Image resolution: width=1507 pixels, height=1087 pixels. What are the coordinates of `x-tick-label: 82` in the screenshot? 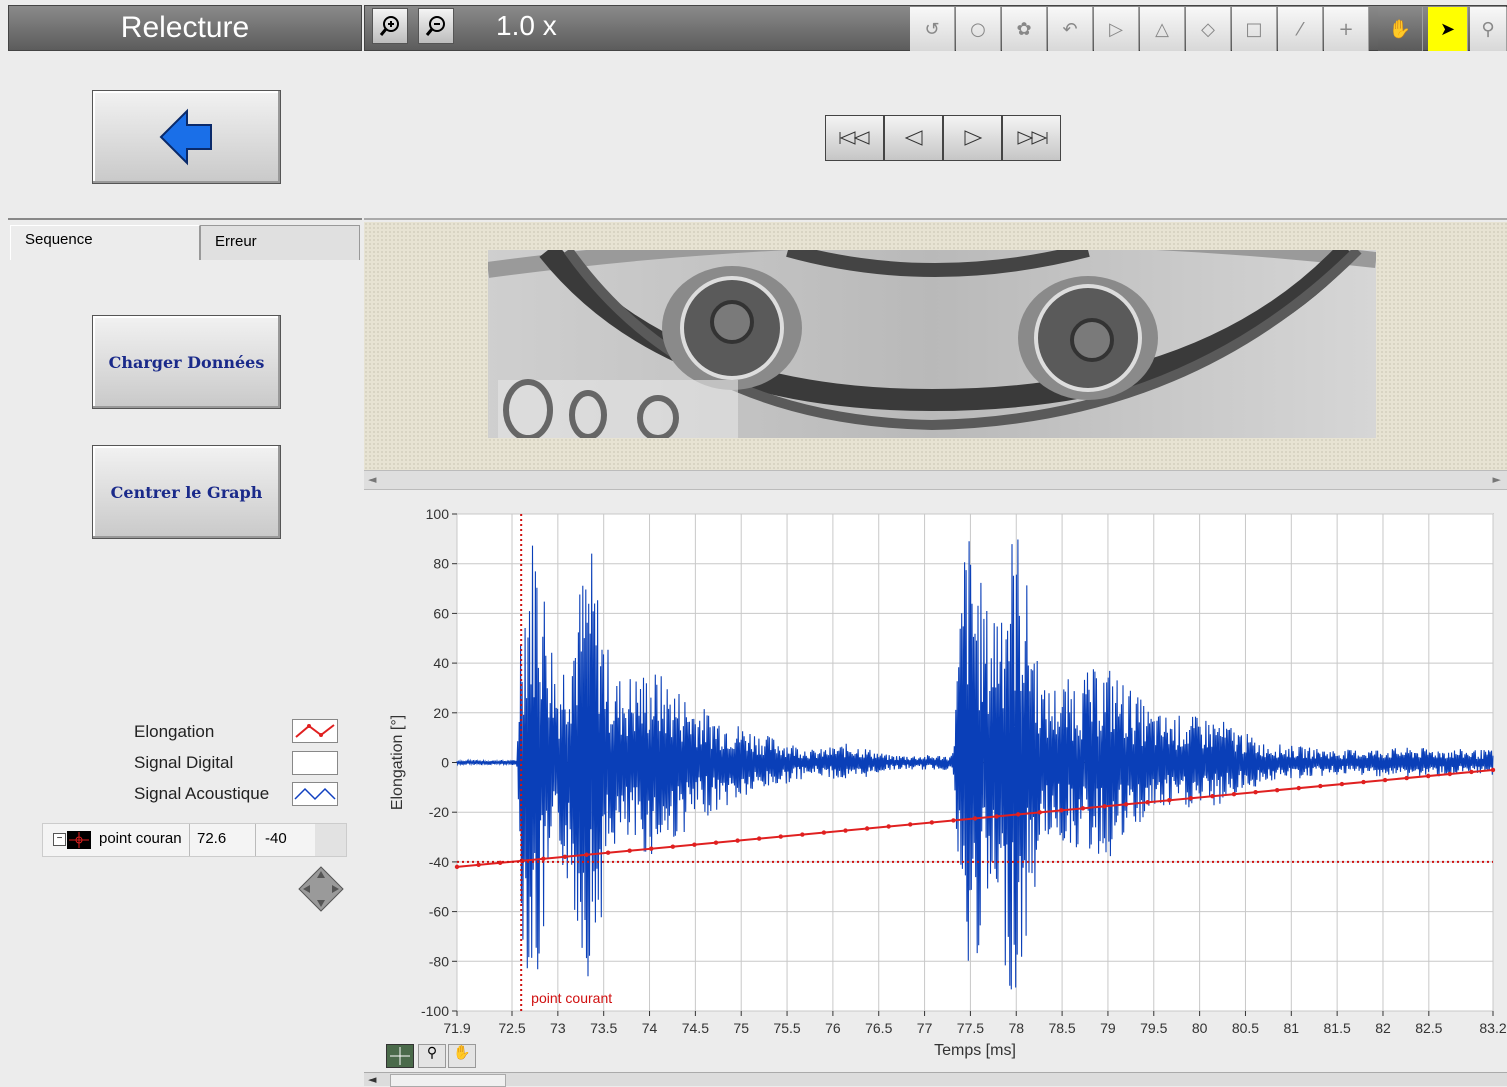 It's located at (1383, 1028).